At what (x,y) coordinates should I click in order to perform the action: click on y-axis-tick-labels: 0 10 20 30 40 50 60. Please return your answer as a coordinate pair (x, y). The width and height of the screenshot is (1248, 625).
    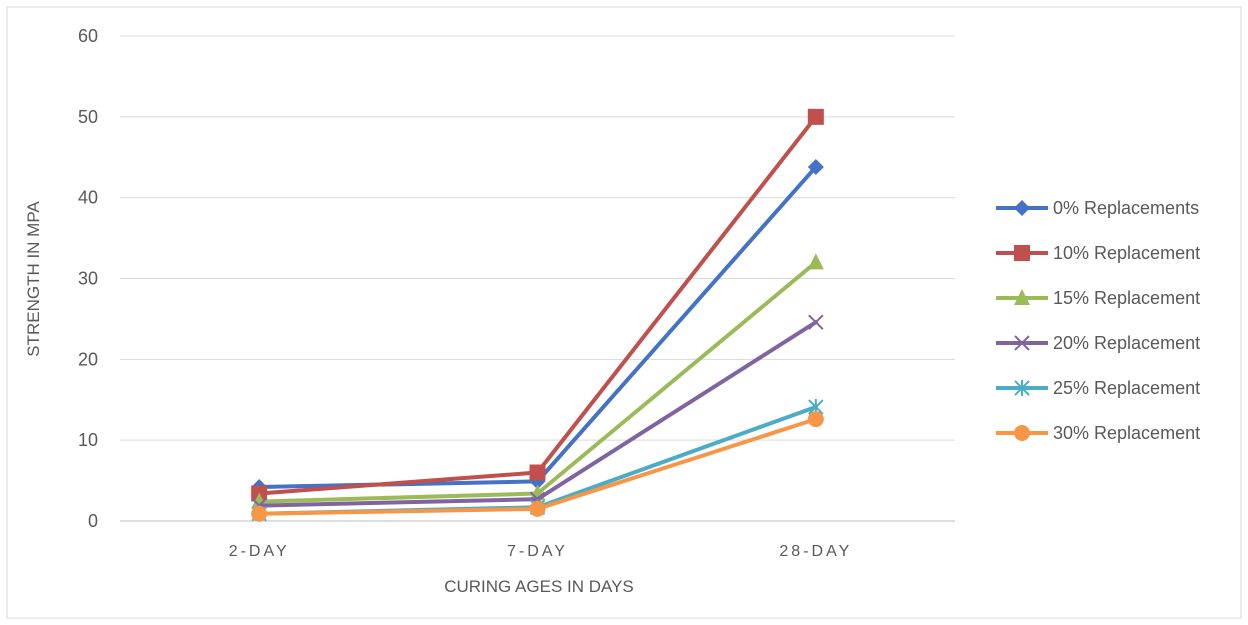
    Looking at the image, I should click on (88, 278).